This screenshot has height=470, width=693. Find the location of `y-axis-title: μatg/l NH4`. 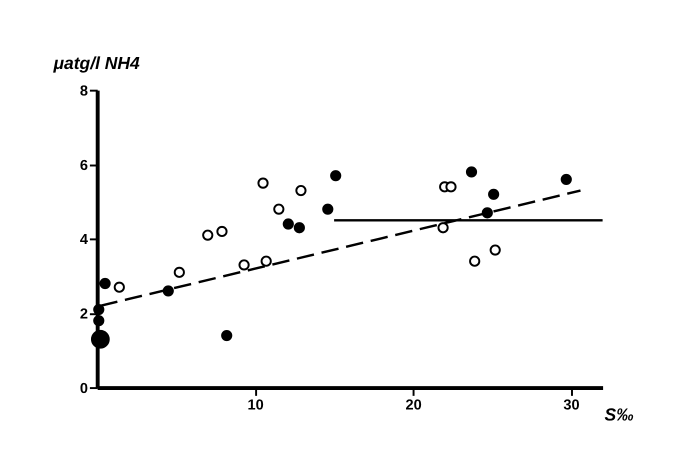

y-axis-title: μatg/l NH4 is located at coordinates (96, 62).